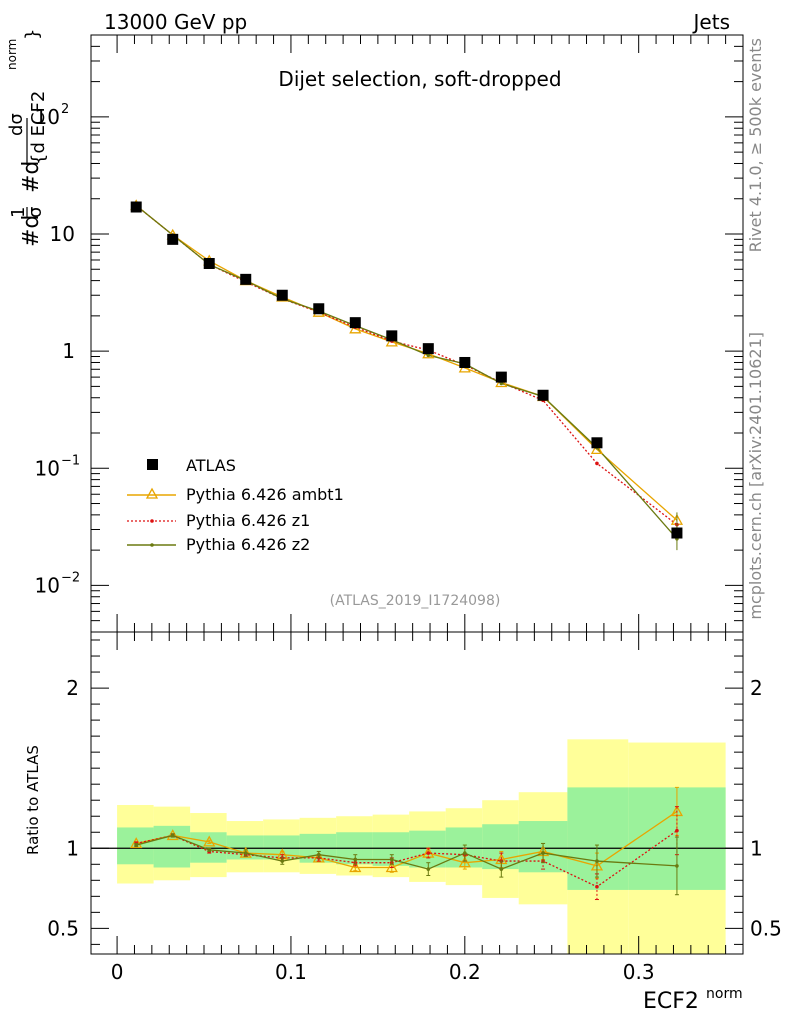 Image resolution: width=786 pixels, height=1024 pixels. What do you see at coordinates (248, 520) in the screenshot?
I see `legend-label-z1: Pythia 6.426 z1` at bounding box center [248, 520].